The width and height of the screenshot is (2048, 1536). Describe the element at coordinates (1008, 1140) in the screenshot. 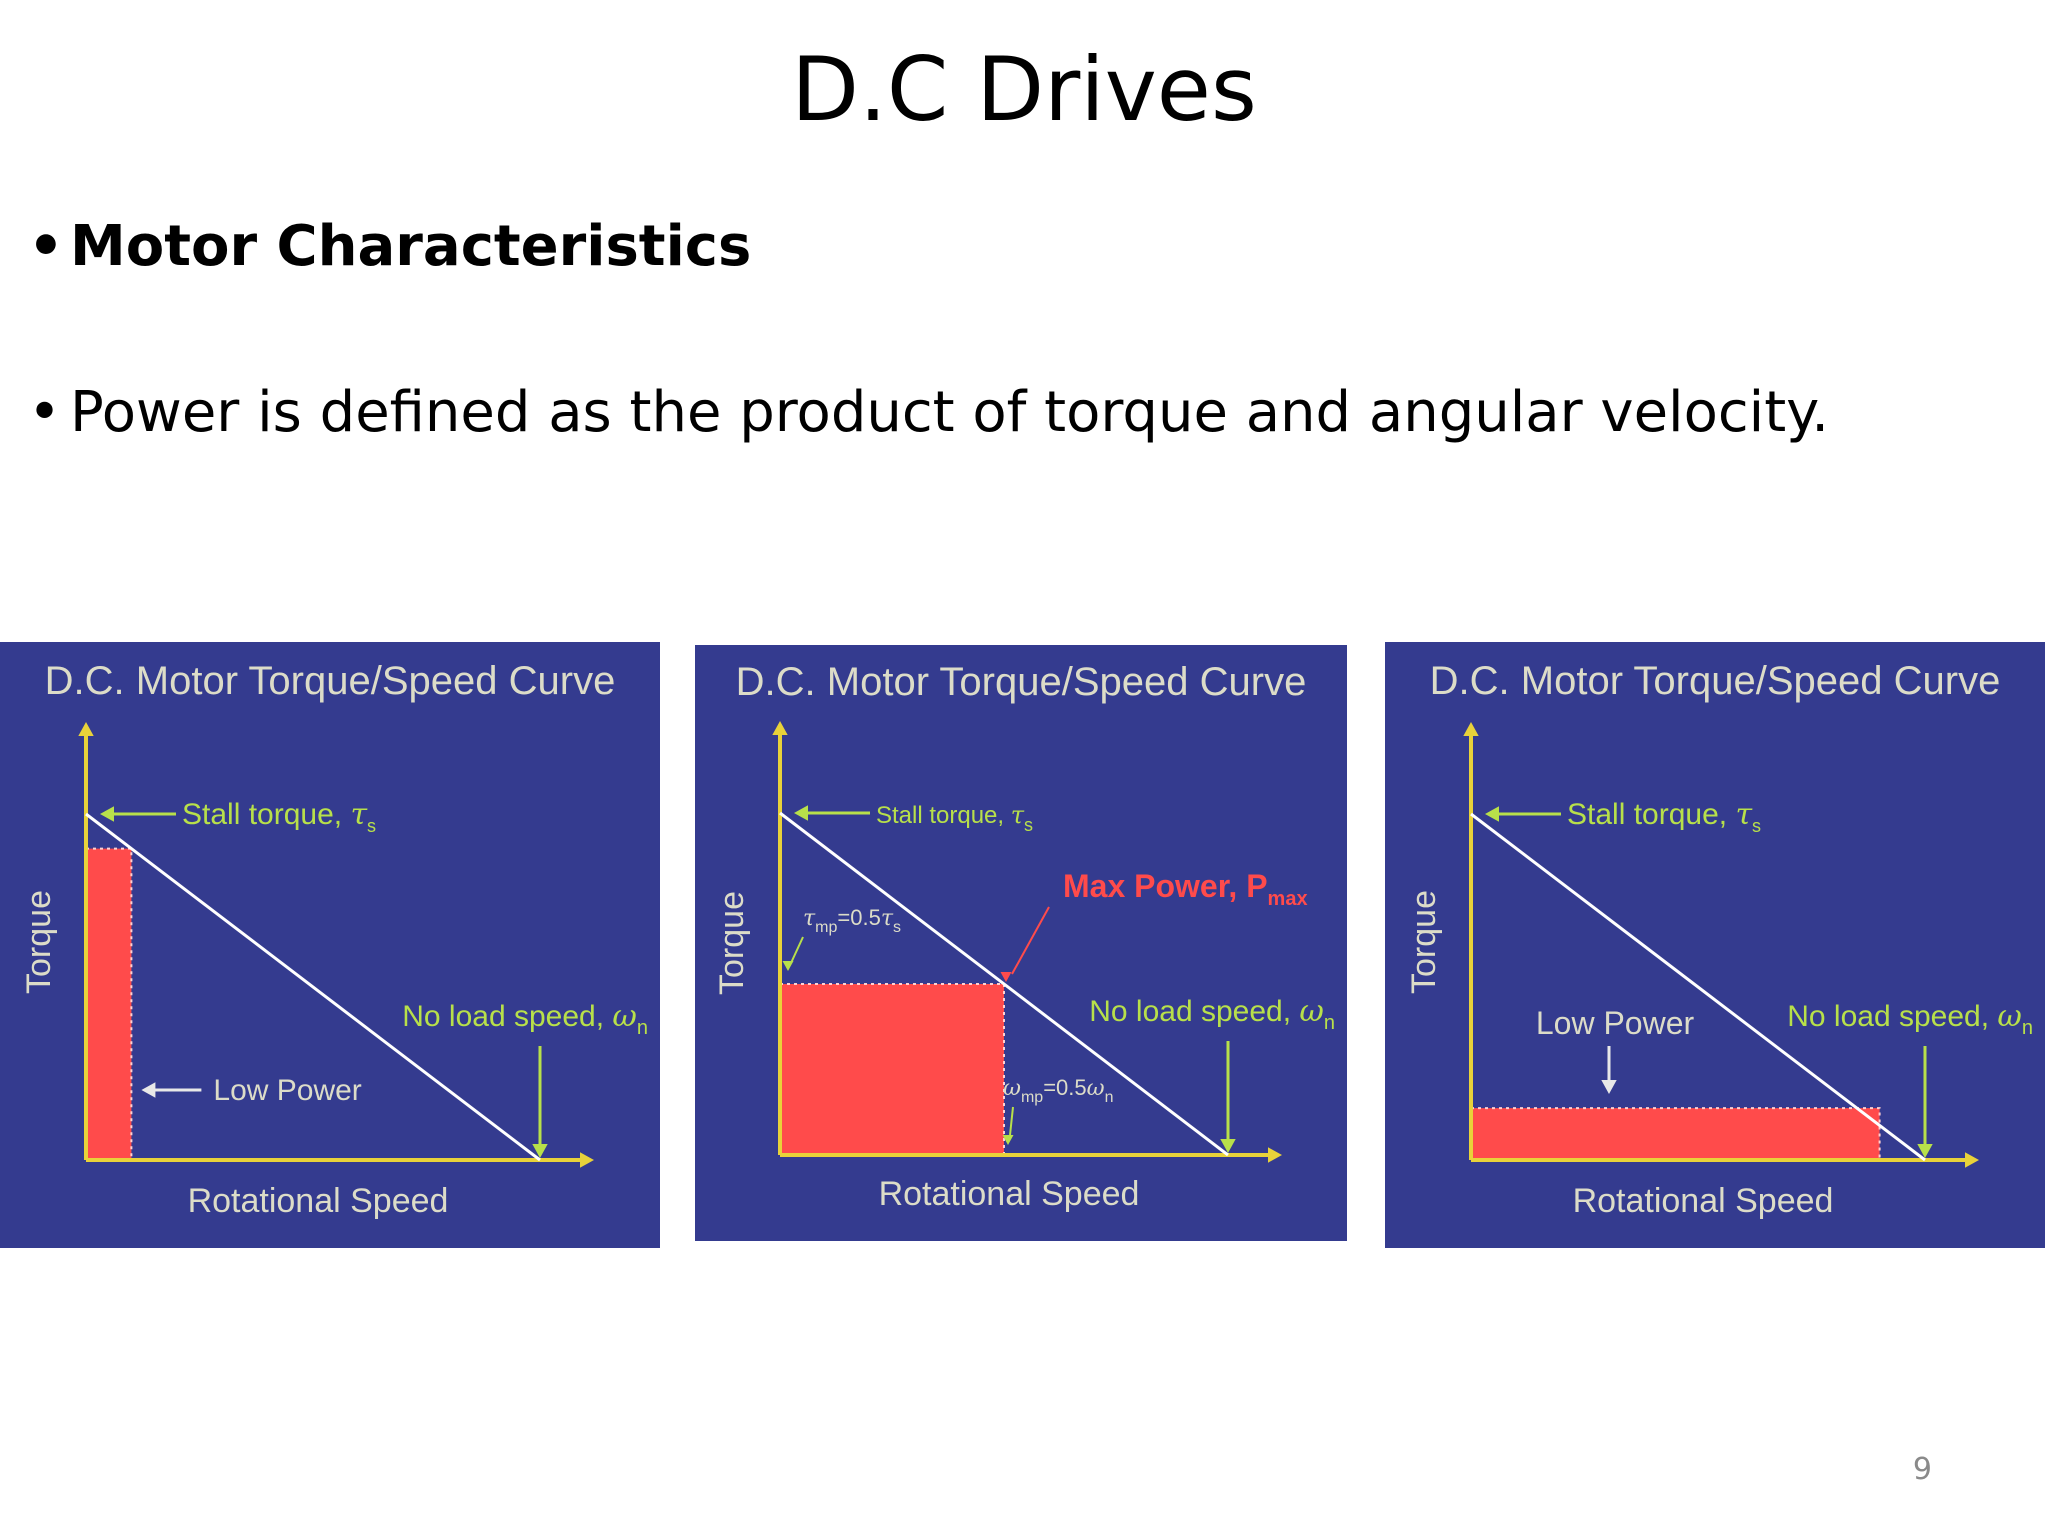

I see `omega-mp-arrow` at that location.